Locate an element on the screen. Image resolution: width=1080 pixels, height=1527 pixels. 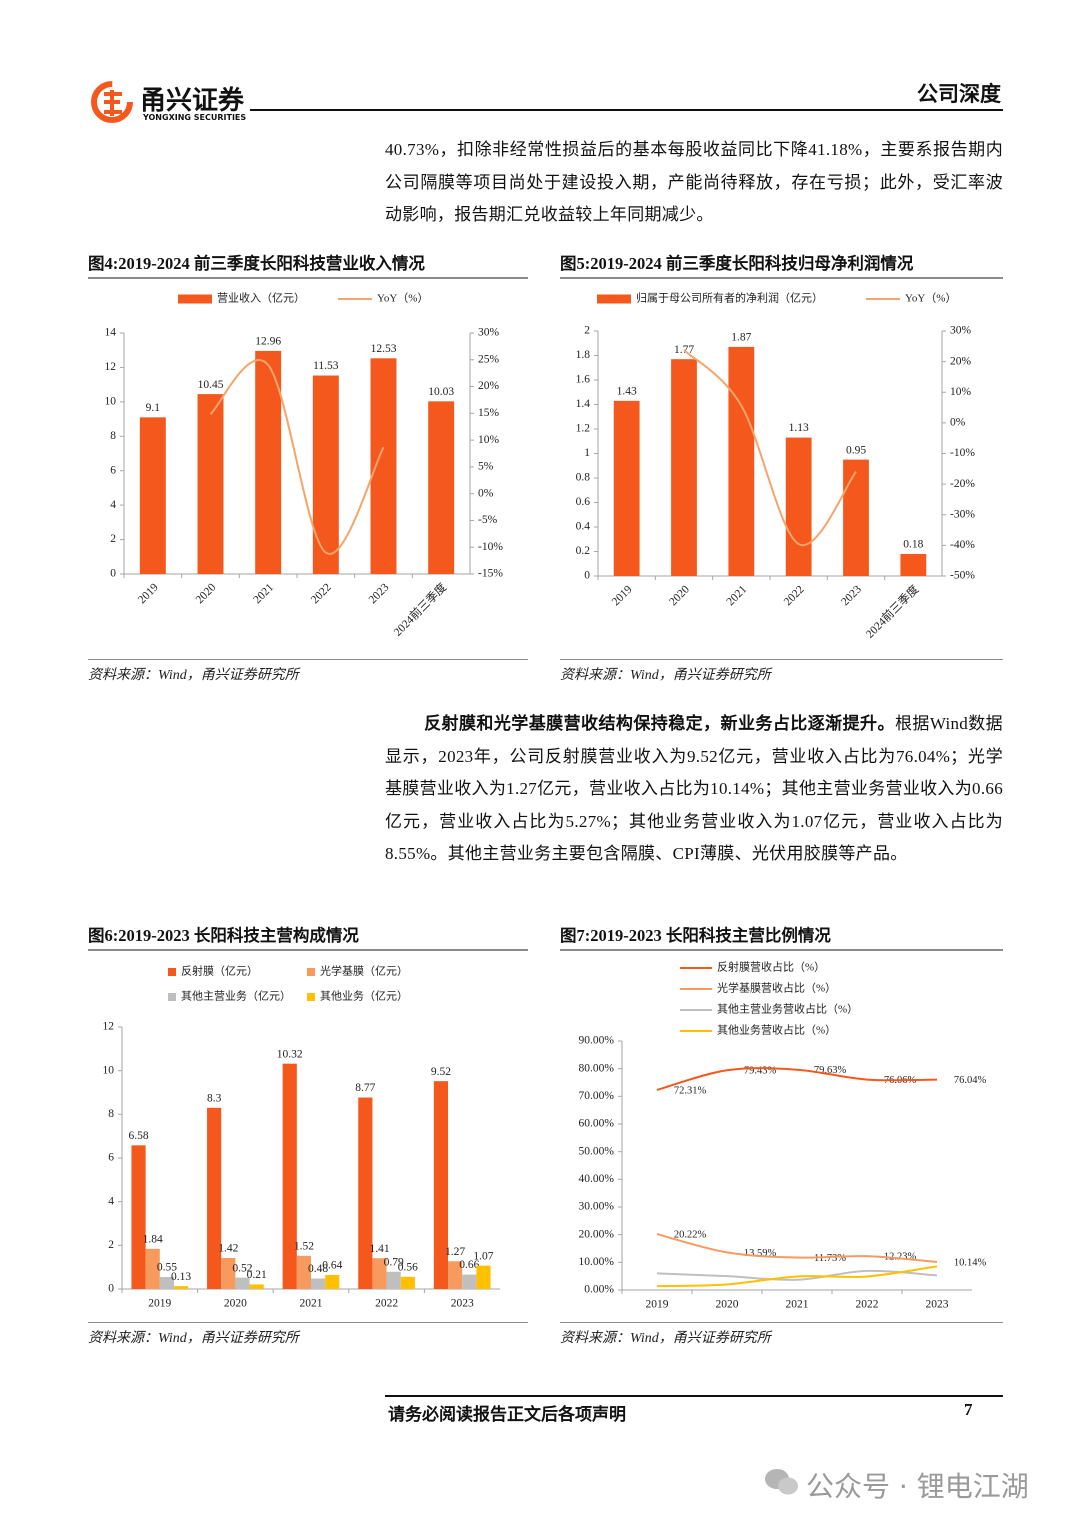
line-value-label: 13.59% is located at coordinates (760, 1253).